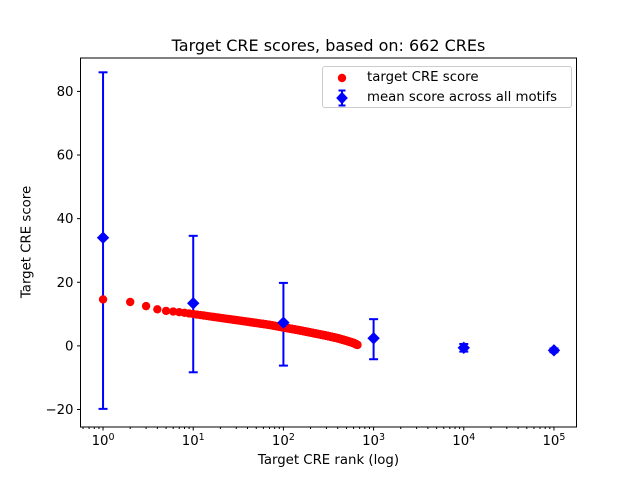 This screenshot has height=480, width=640. Describe the element at coordinates (342, 98) in the screenshot. I see `blue-diamond-errorbar-marker-icon` at that location.